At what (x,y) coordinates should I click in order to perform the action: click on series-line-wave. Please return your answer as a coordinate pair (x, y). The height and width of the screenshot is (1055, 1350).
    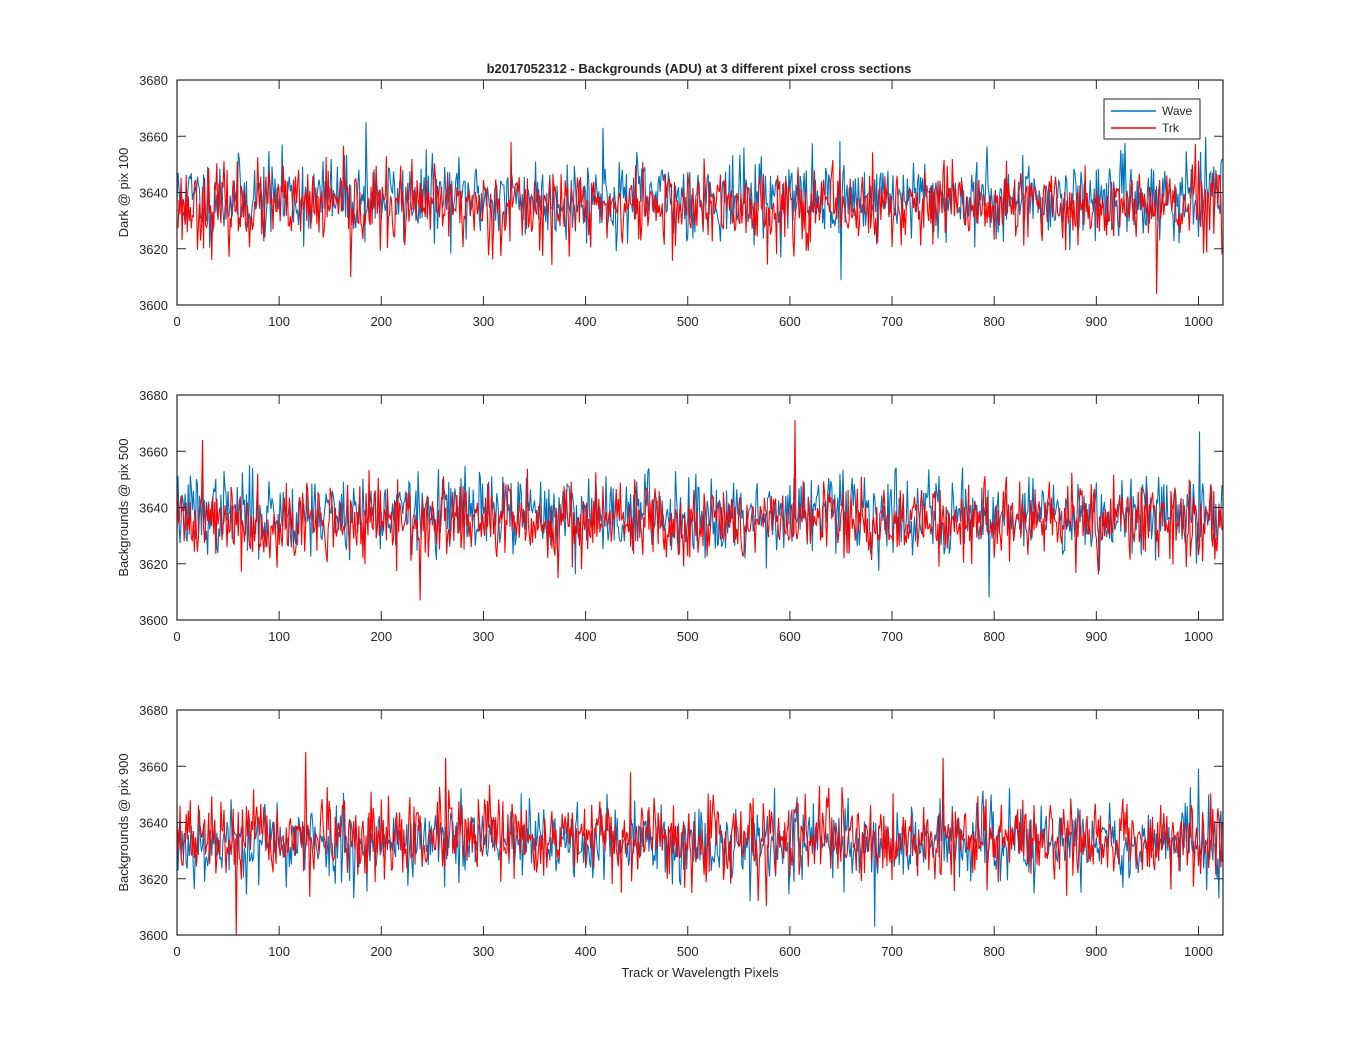
    Looking at the image, I should click on (700, 514).